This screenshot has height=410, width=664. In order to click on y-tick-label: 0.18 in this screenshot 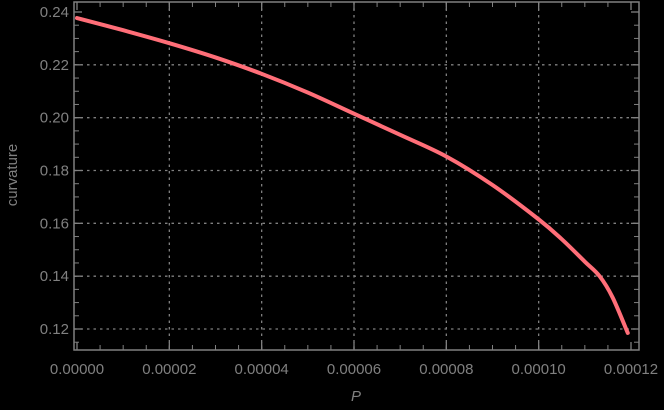, I will do `click(54, 171)`.